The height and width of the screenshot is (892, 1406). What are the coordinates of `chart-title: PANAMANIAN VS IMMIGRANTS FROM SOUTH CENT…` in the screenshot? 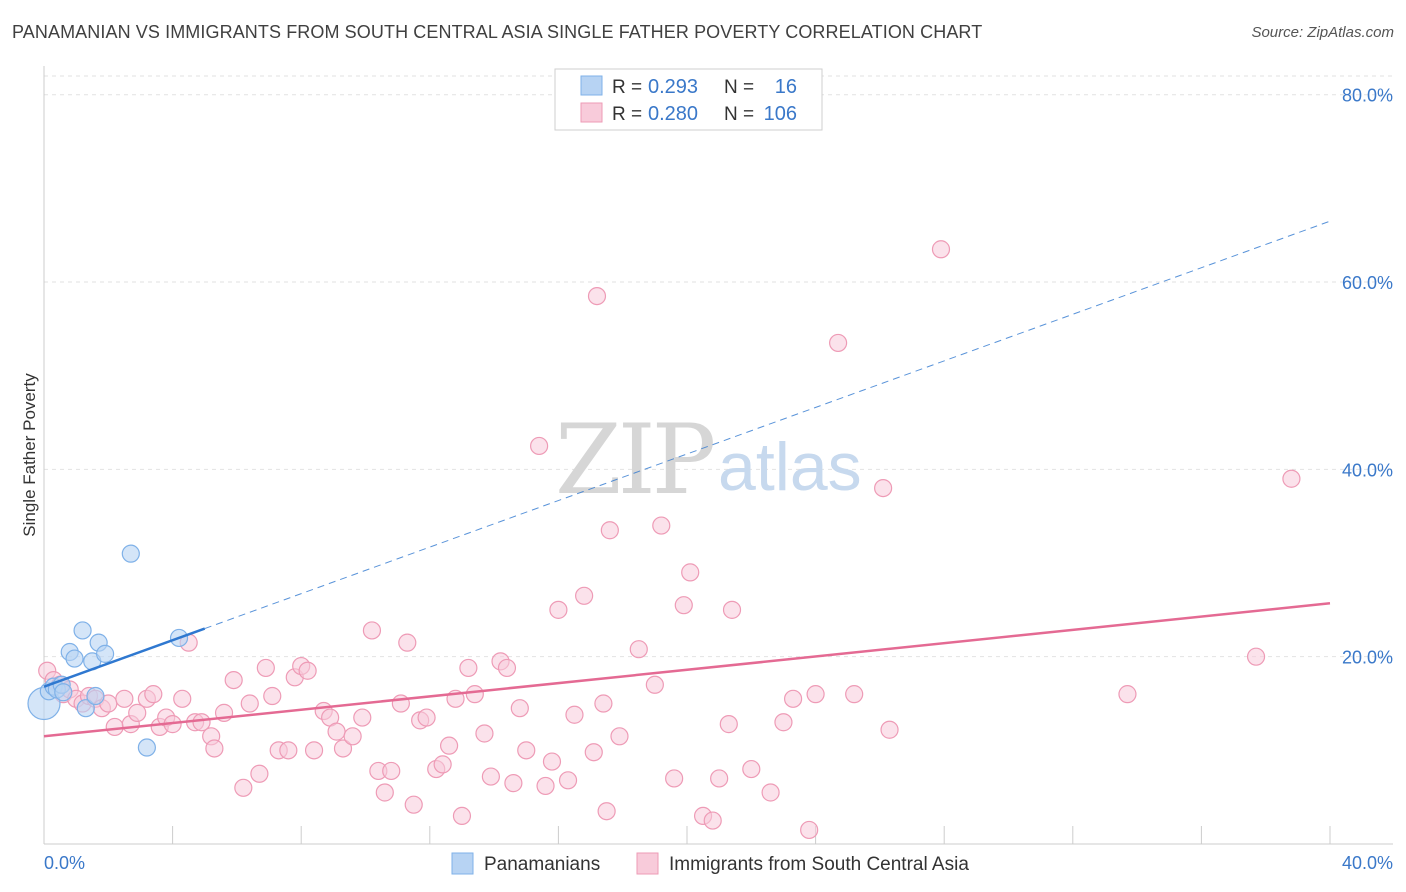 It's located at (497, 32).